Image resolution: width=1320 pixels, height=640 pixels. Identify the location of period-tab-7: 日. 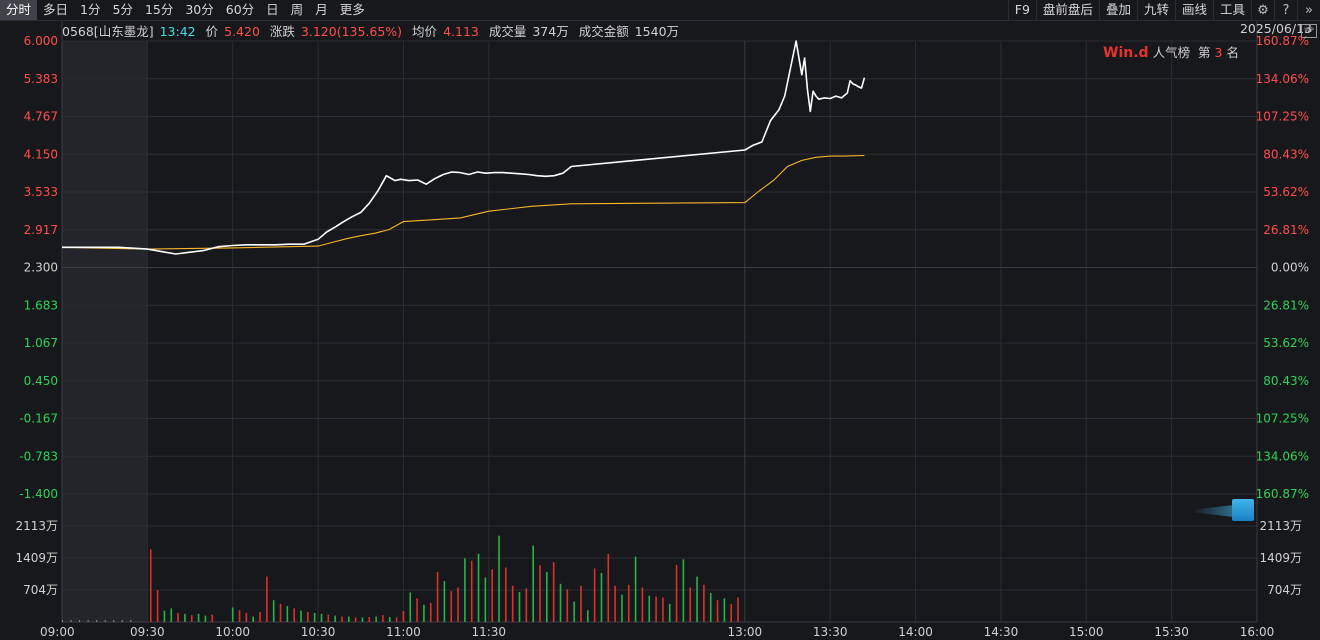
(272, 9).